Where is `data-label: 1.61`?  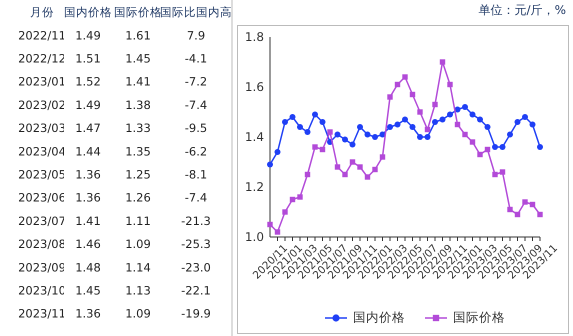 data-label: 1.61 is located at coordinates (138, 35).